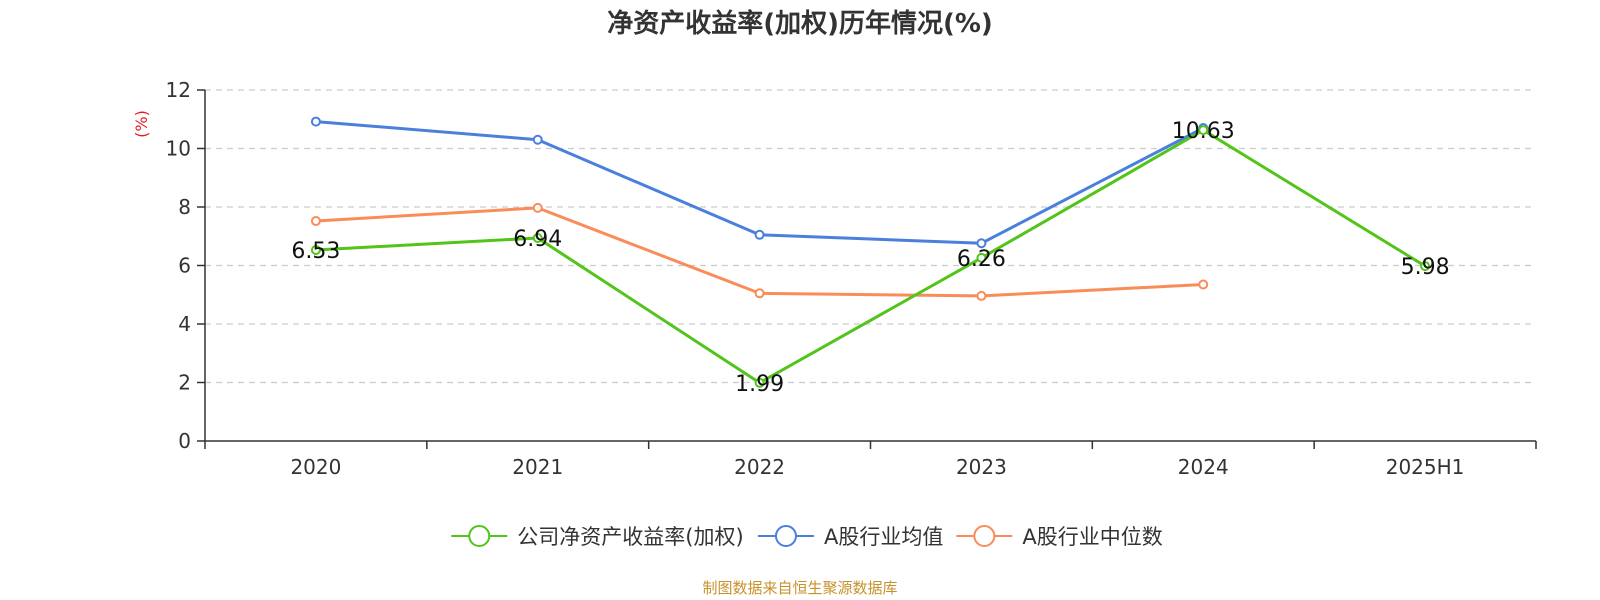  Describe the element at coordinates (981, 295) in the screenshot. I see `series-2-point-2023` at that location.